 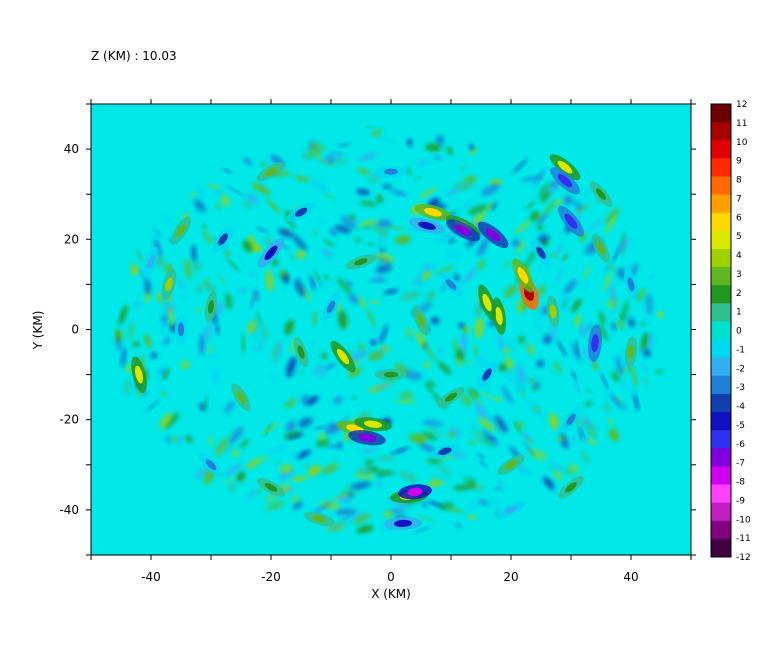 I want to click on y-tick-label: 0, so click(x=75, y=330).